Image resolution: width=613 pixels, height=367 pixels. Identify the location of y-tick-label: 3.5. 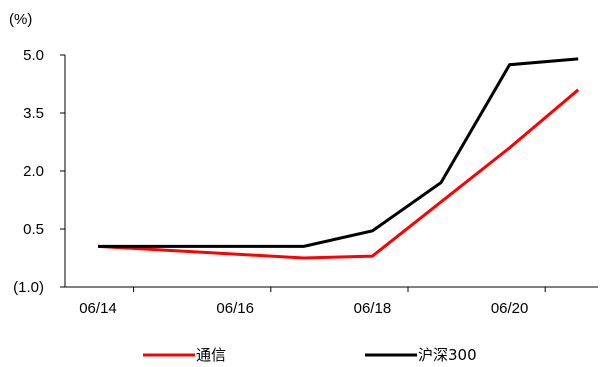
(33, 113).